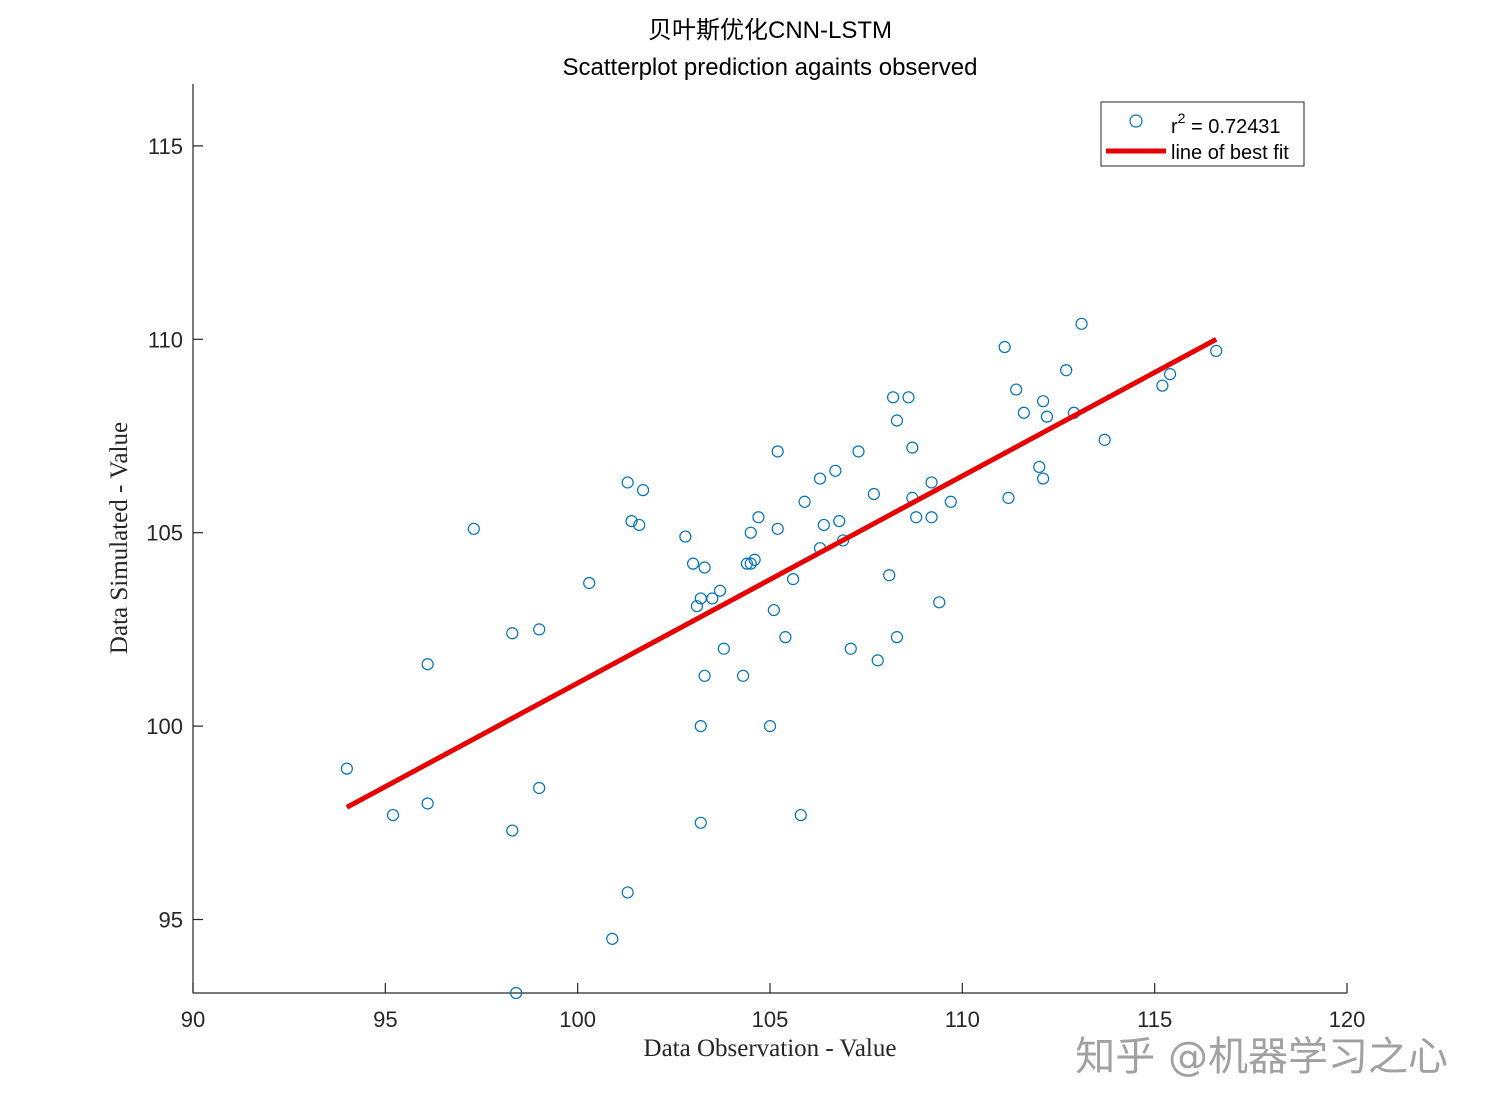 This screenshot has width=1488, height=1116. I want to click on legend-box, so click(1202, 134).